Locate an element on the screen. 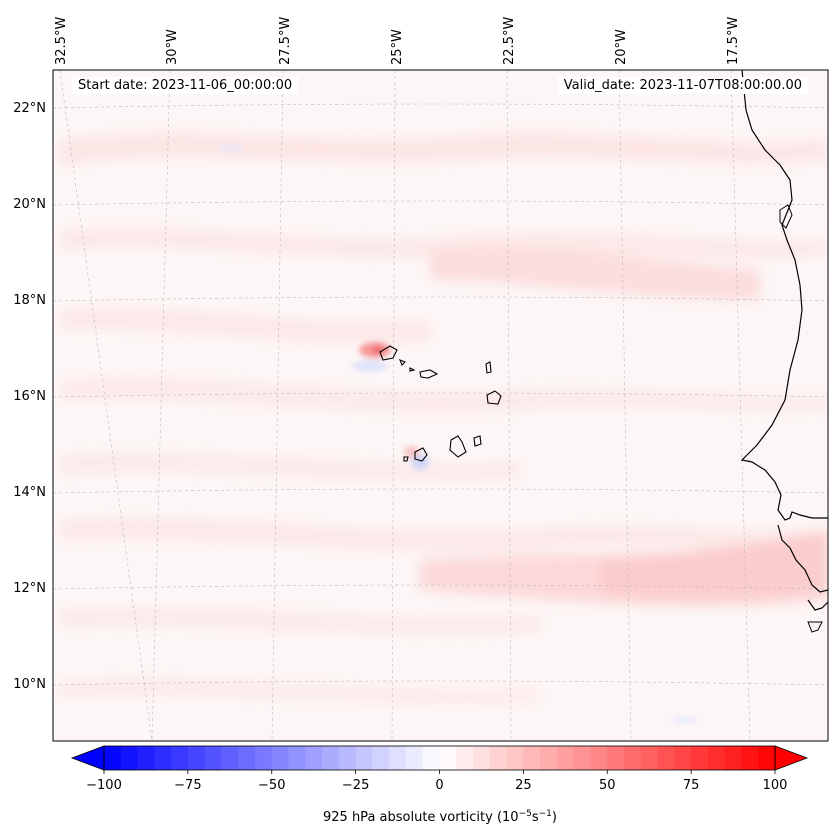  colorbar-max-arrow is located at coordinates (791, 758).